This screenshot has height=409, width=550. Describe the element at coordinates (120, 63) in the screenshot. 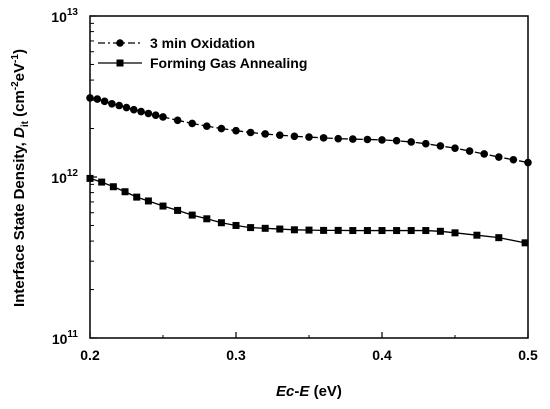

I see `legend-marker-fga` at that location.